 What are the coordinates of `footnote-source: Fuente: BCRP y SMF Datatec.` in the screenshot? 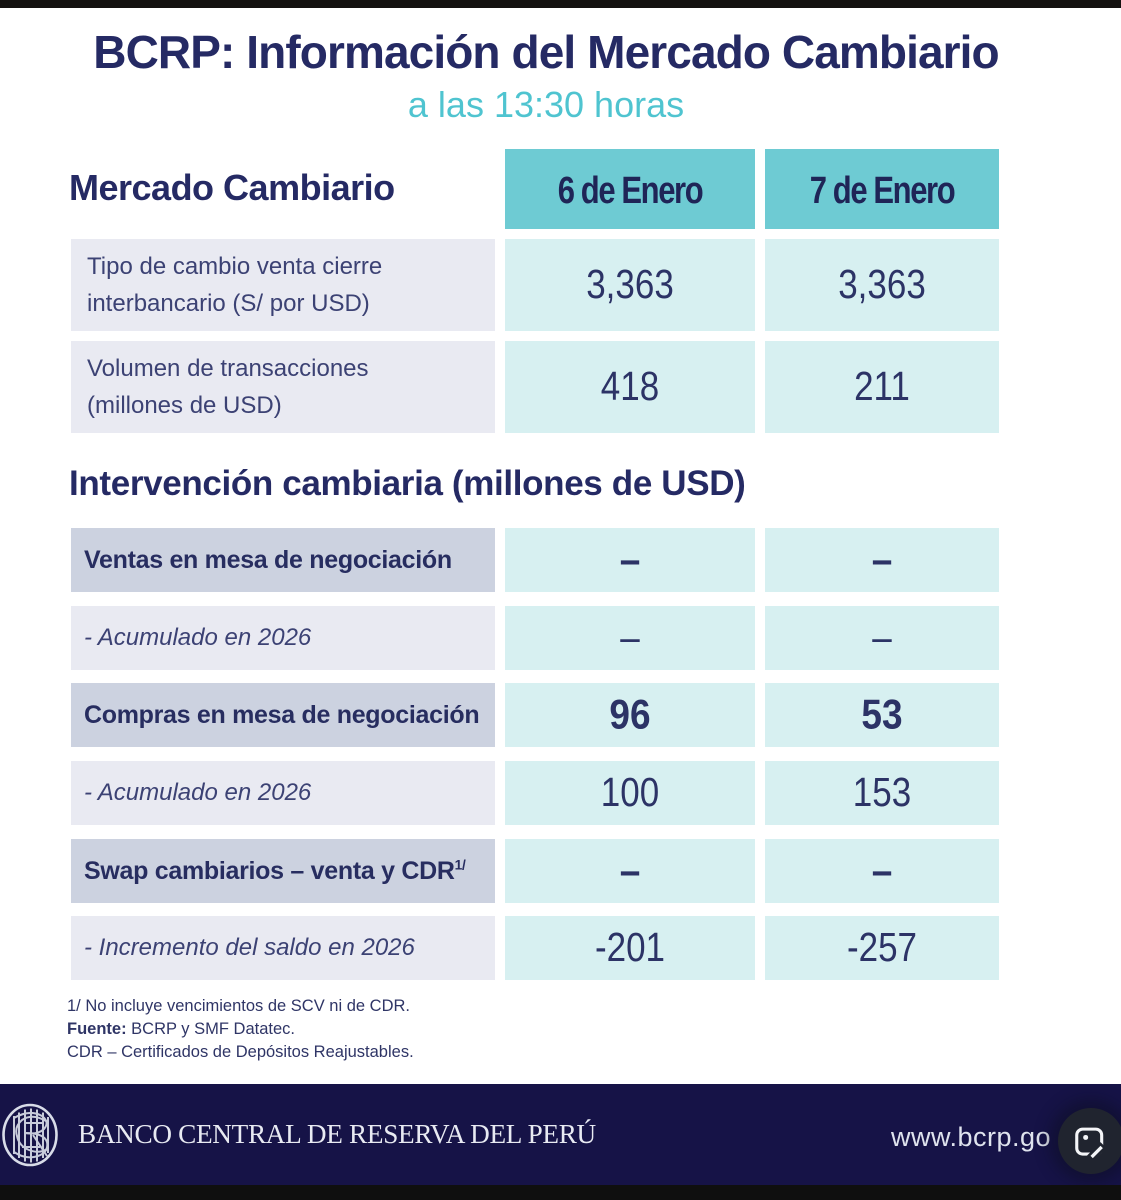 It's located at (240, 1029).